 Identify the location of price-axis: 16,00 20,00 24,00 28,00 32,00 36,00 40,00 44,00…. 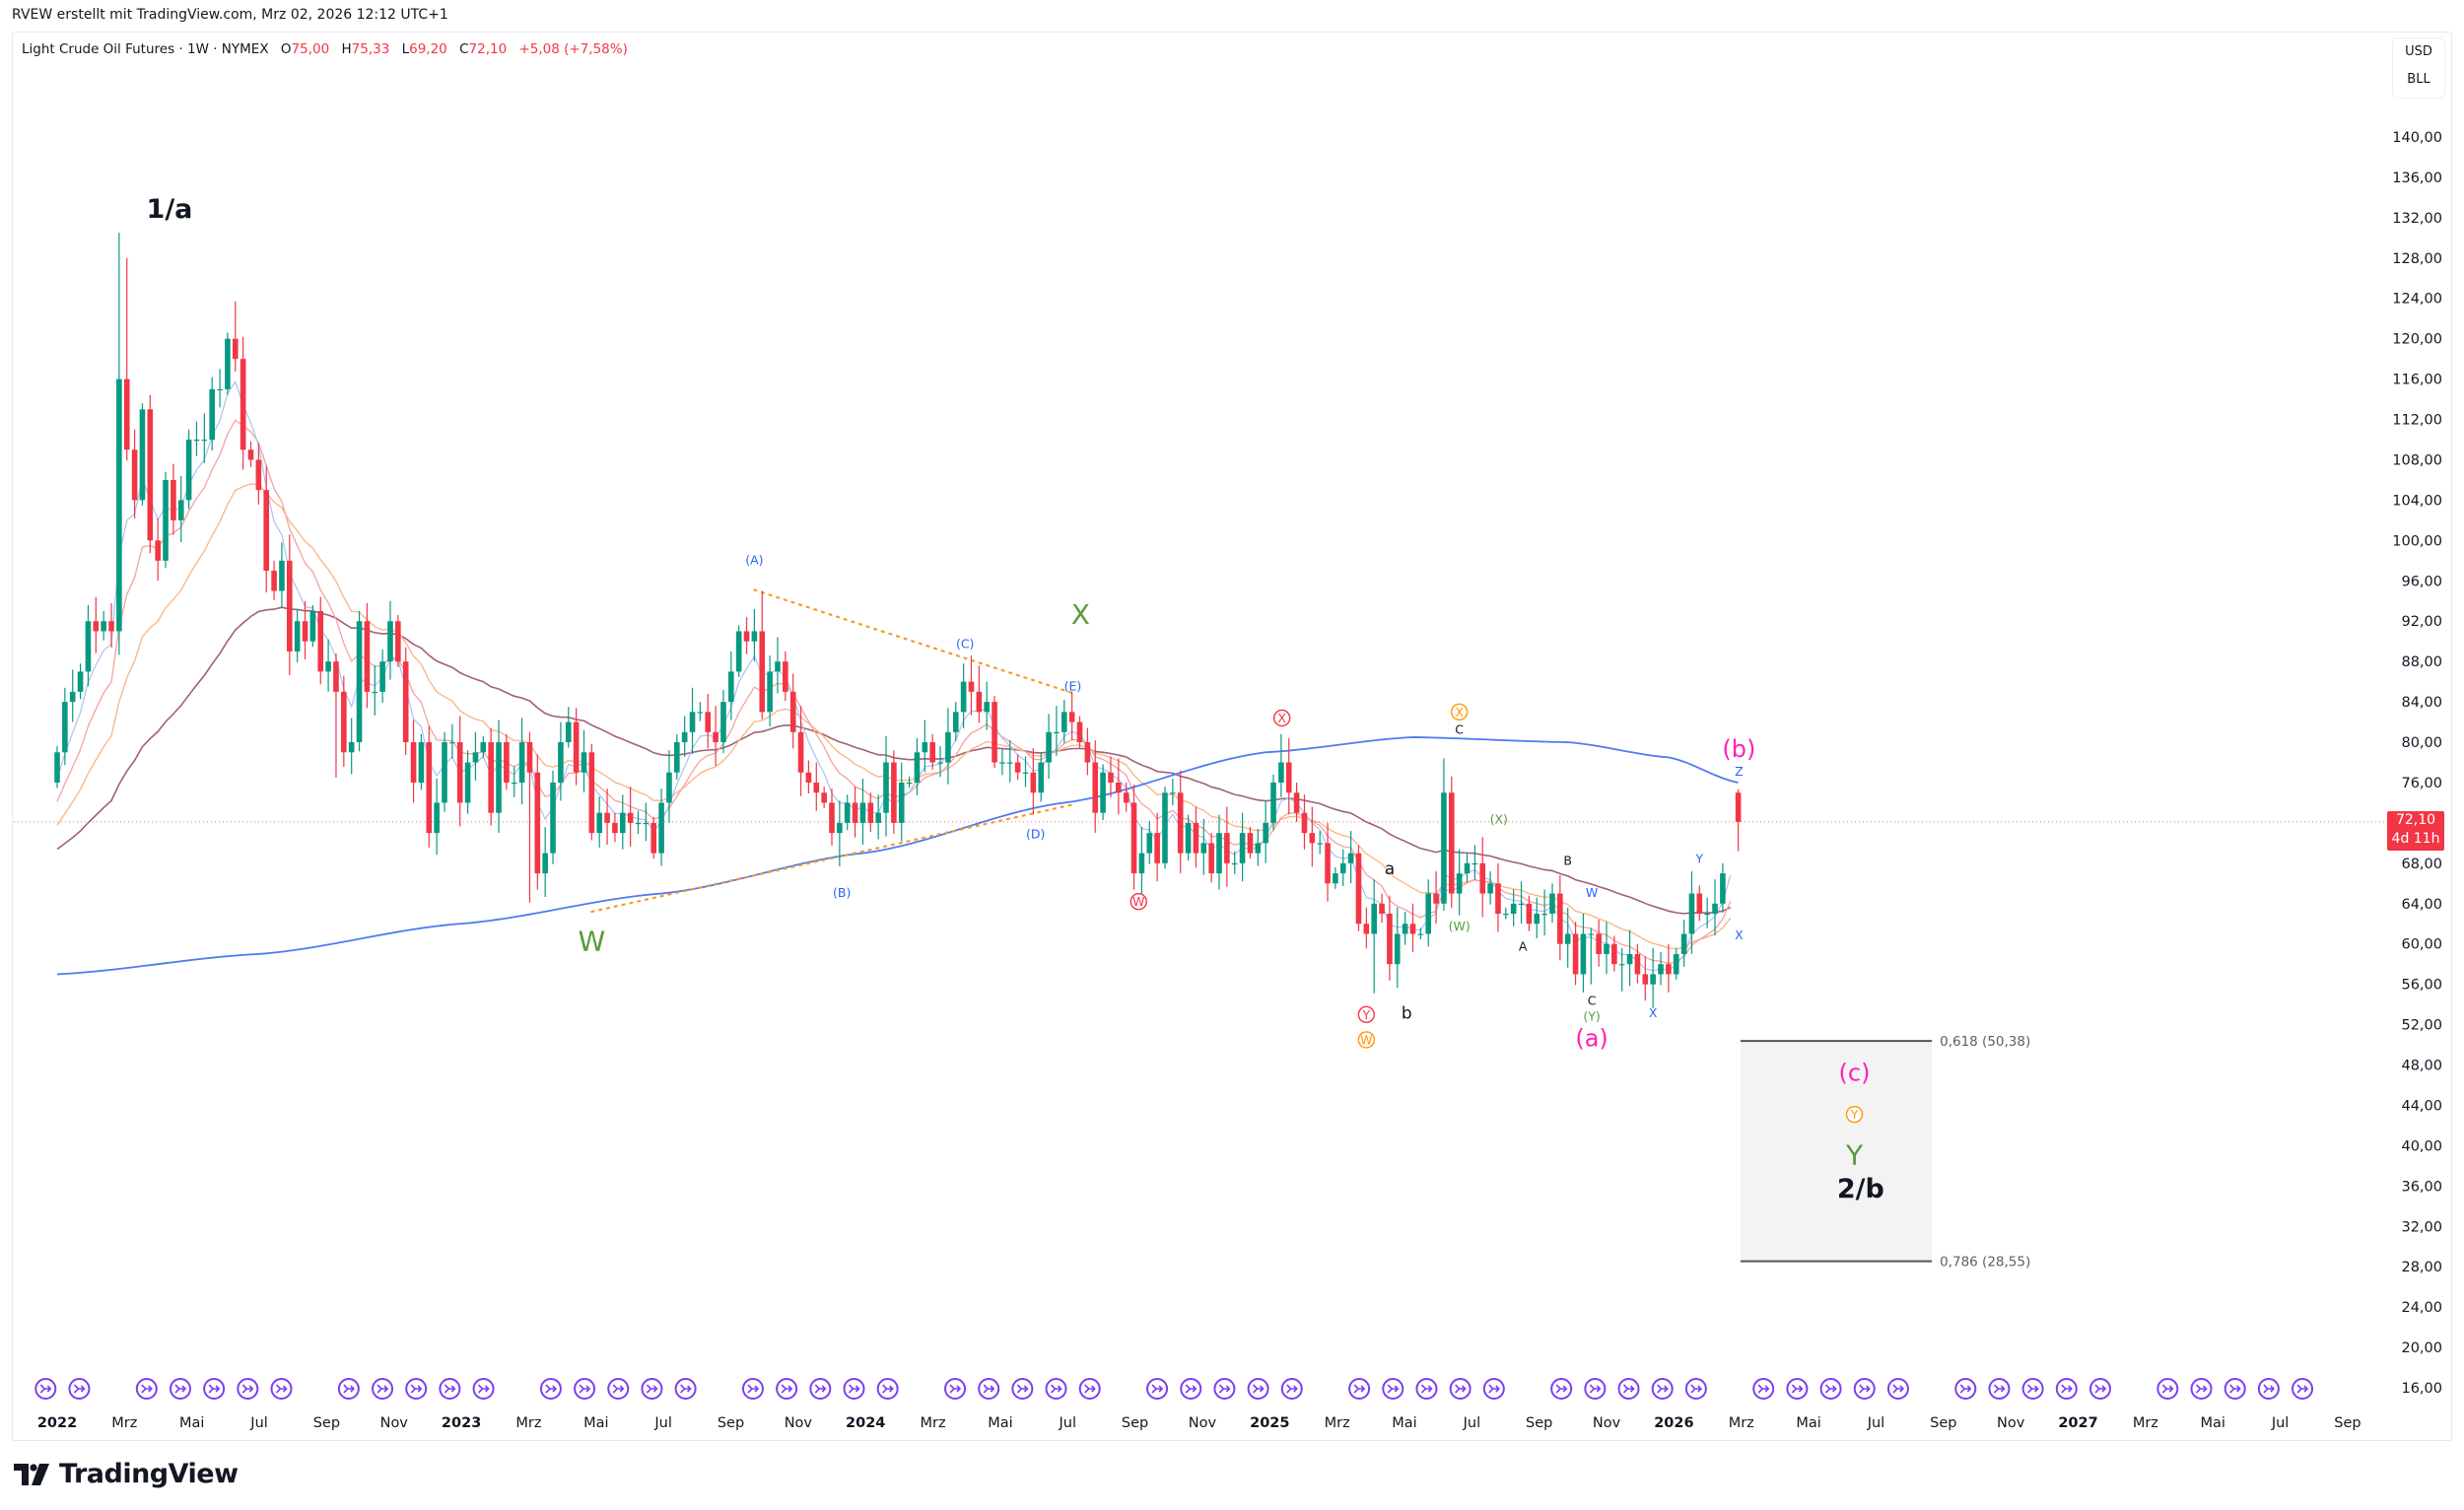
(2417, 763).